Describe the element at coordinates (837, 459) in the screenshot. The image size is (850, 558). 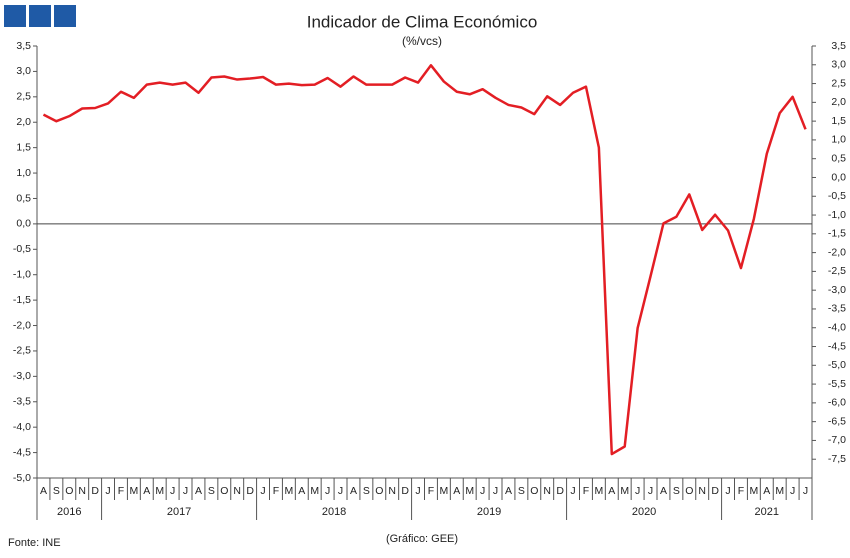
I see `y2-tick-label: -7,5` at that location.